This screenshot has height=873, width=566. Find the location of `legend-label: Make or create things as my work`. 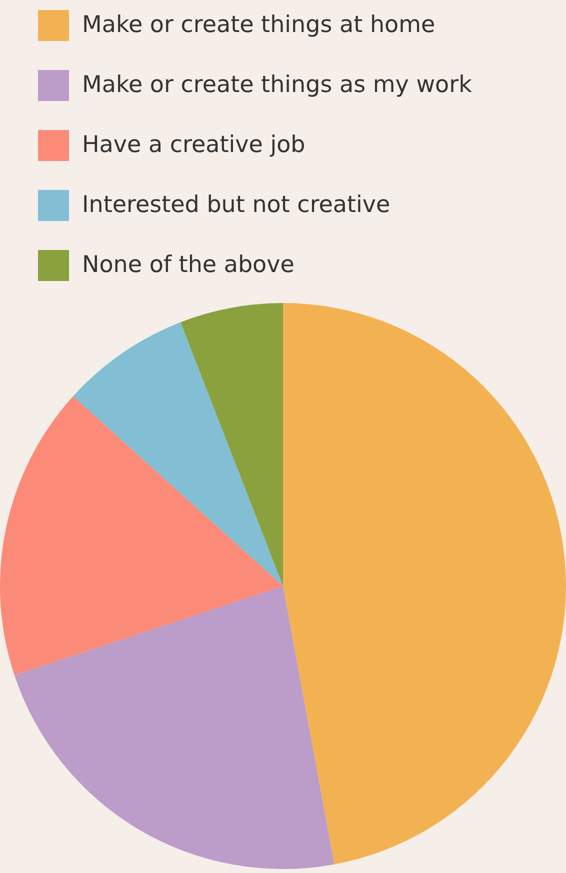

legend-label: Make or create things as my work is located at coordinates (277, 85).